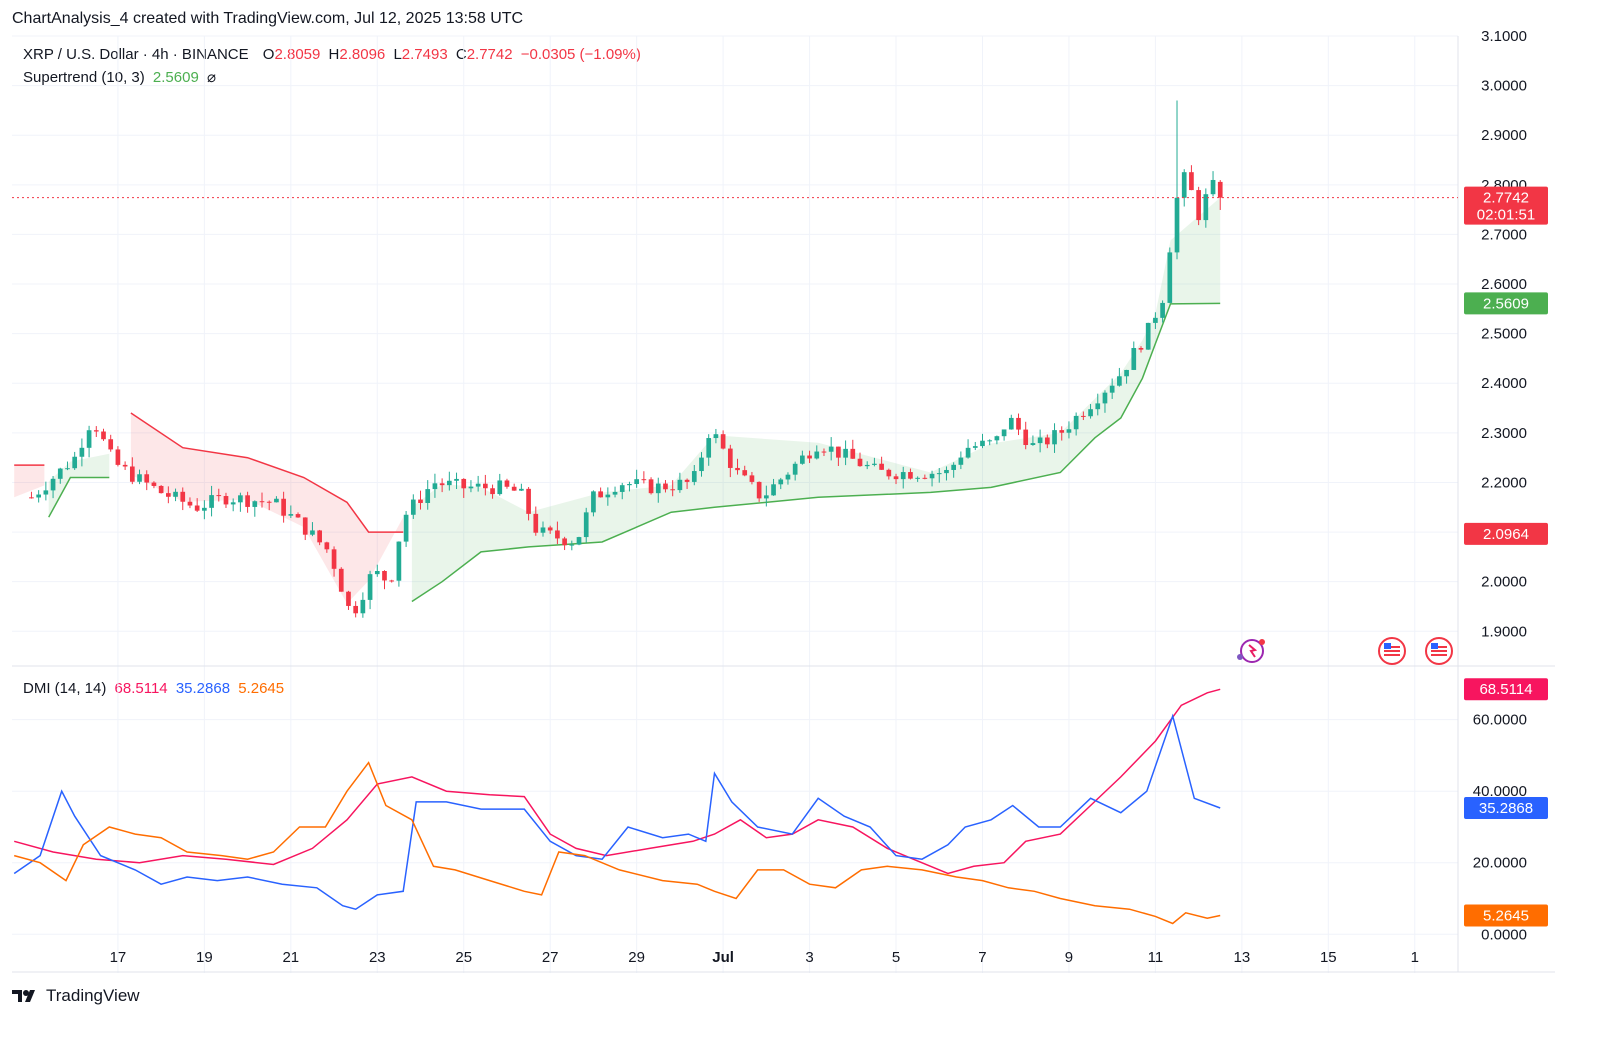 The width and height of the screenshot is (1600, 1039). Describe the element at coordinates (203, 688) in the screenshot. I see `dmi-plus-value: 35.2868` at that location.